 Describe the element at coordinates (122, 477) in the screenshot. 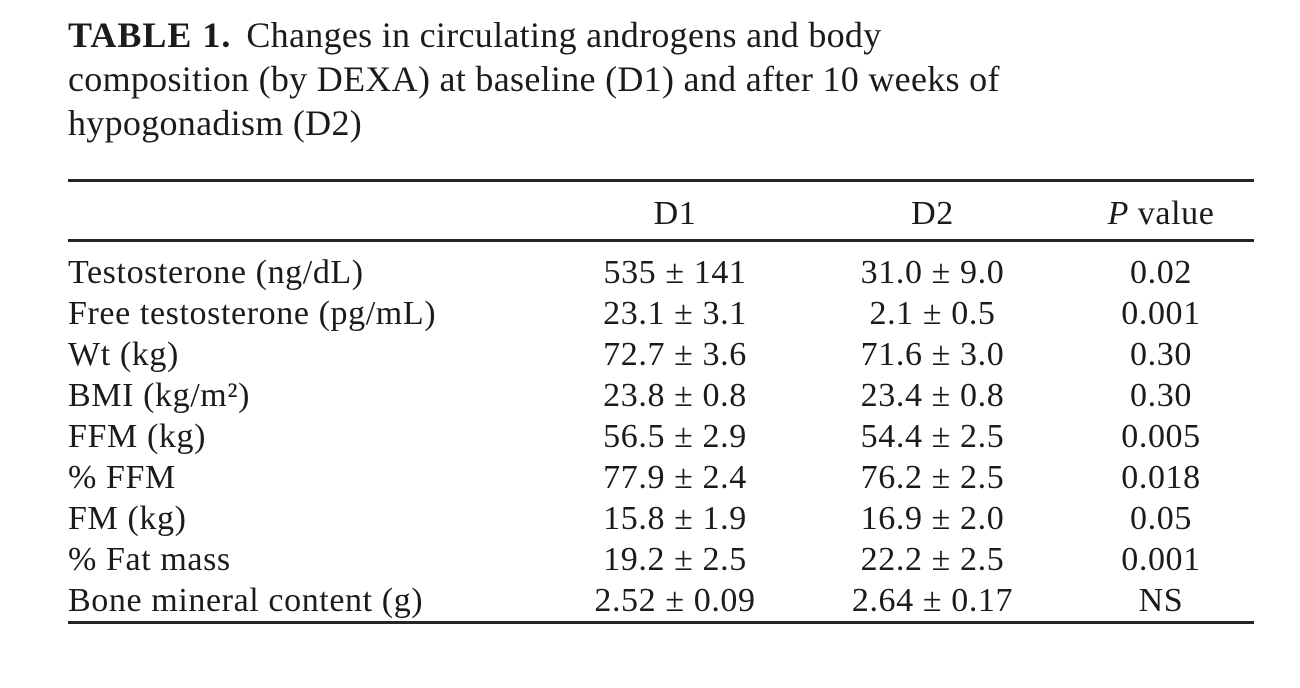

I see `row-label-cell: % FFM` at that location.